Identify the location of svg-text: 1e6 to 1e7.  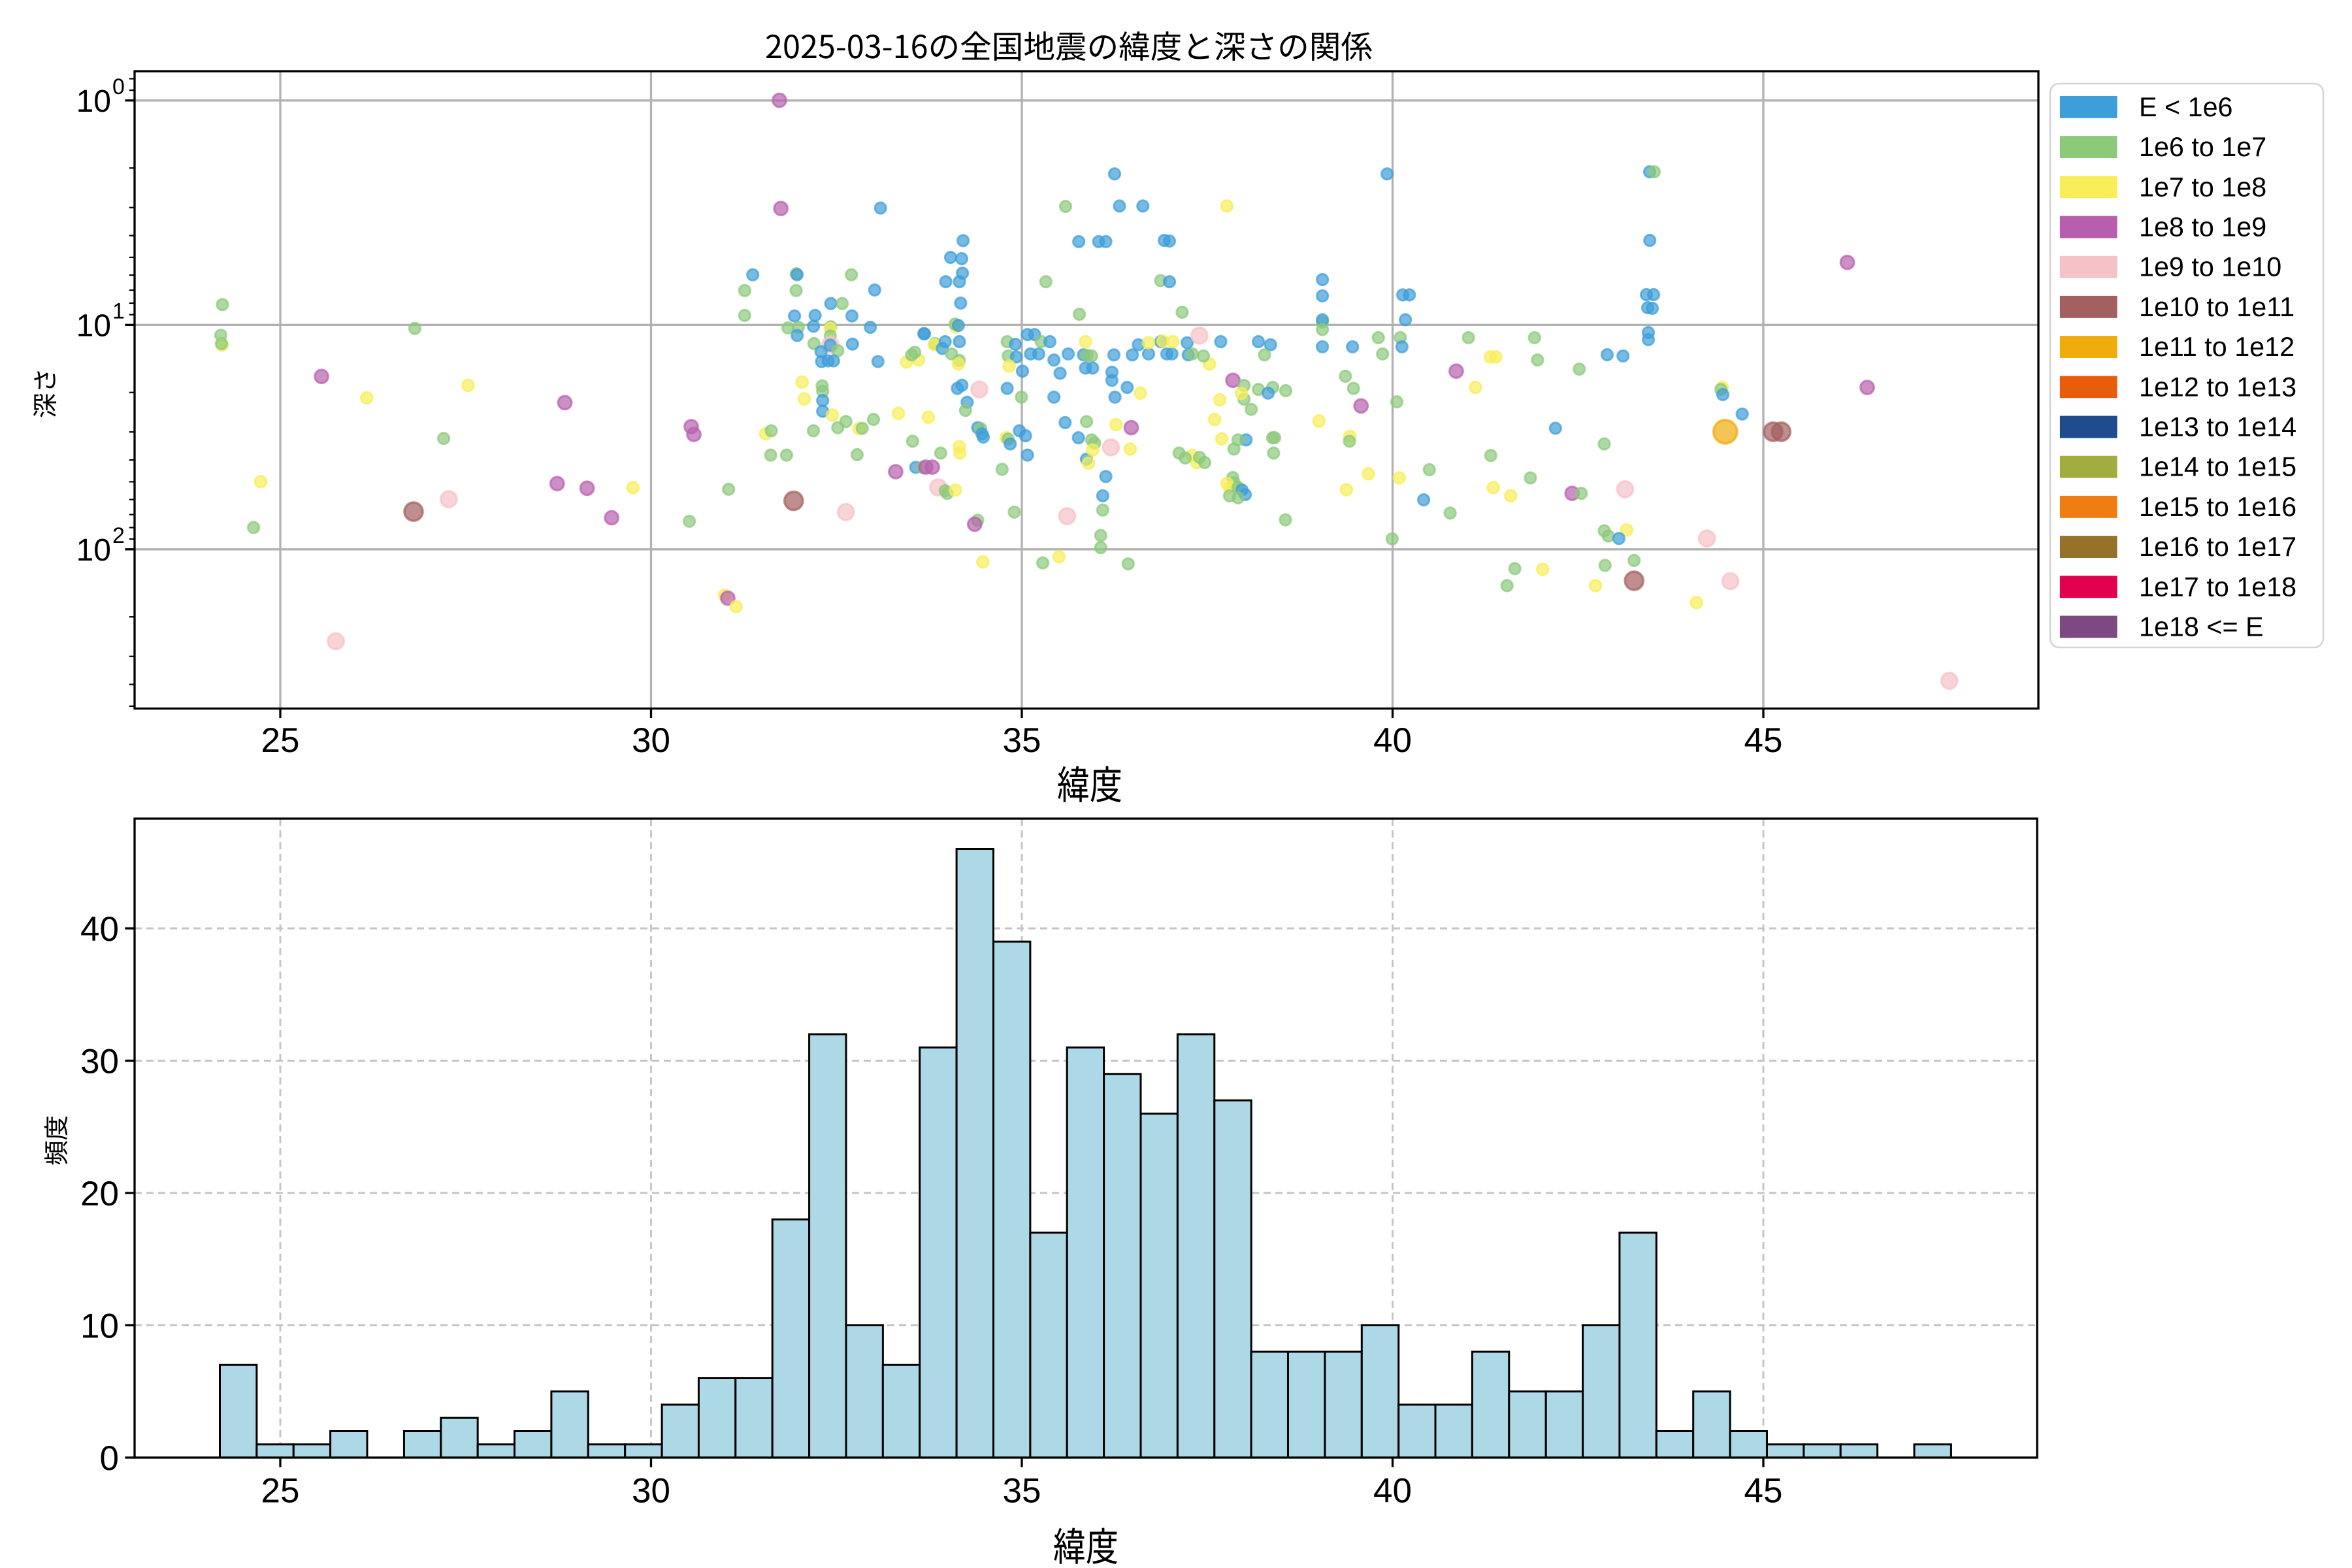
(2202, 147).